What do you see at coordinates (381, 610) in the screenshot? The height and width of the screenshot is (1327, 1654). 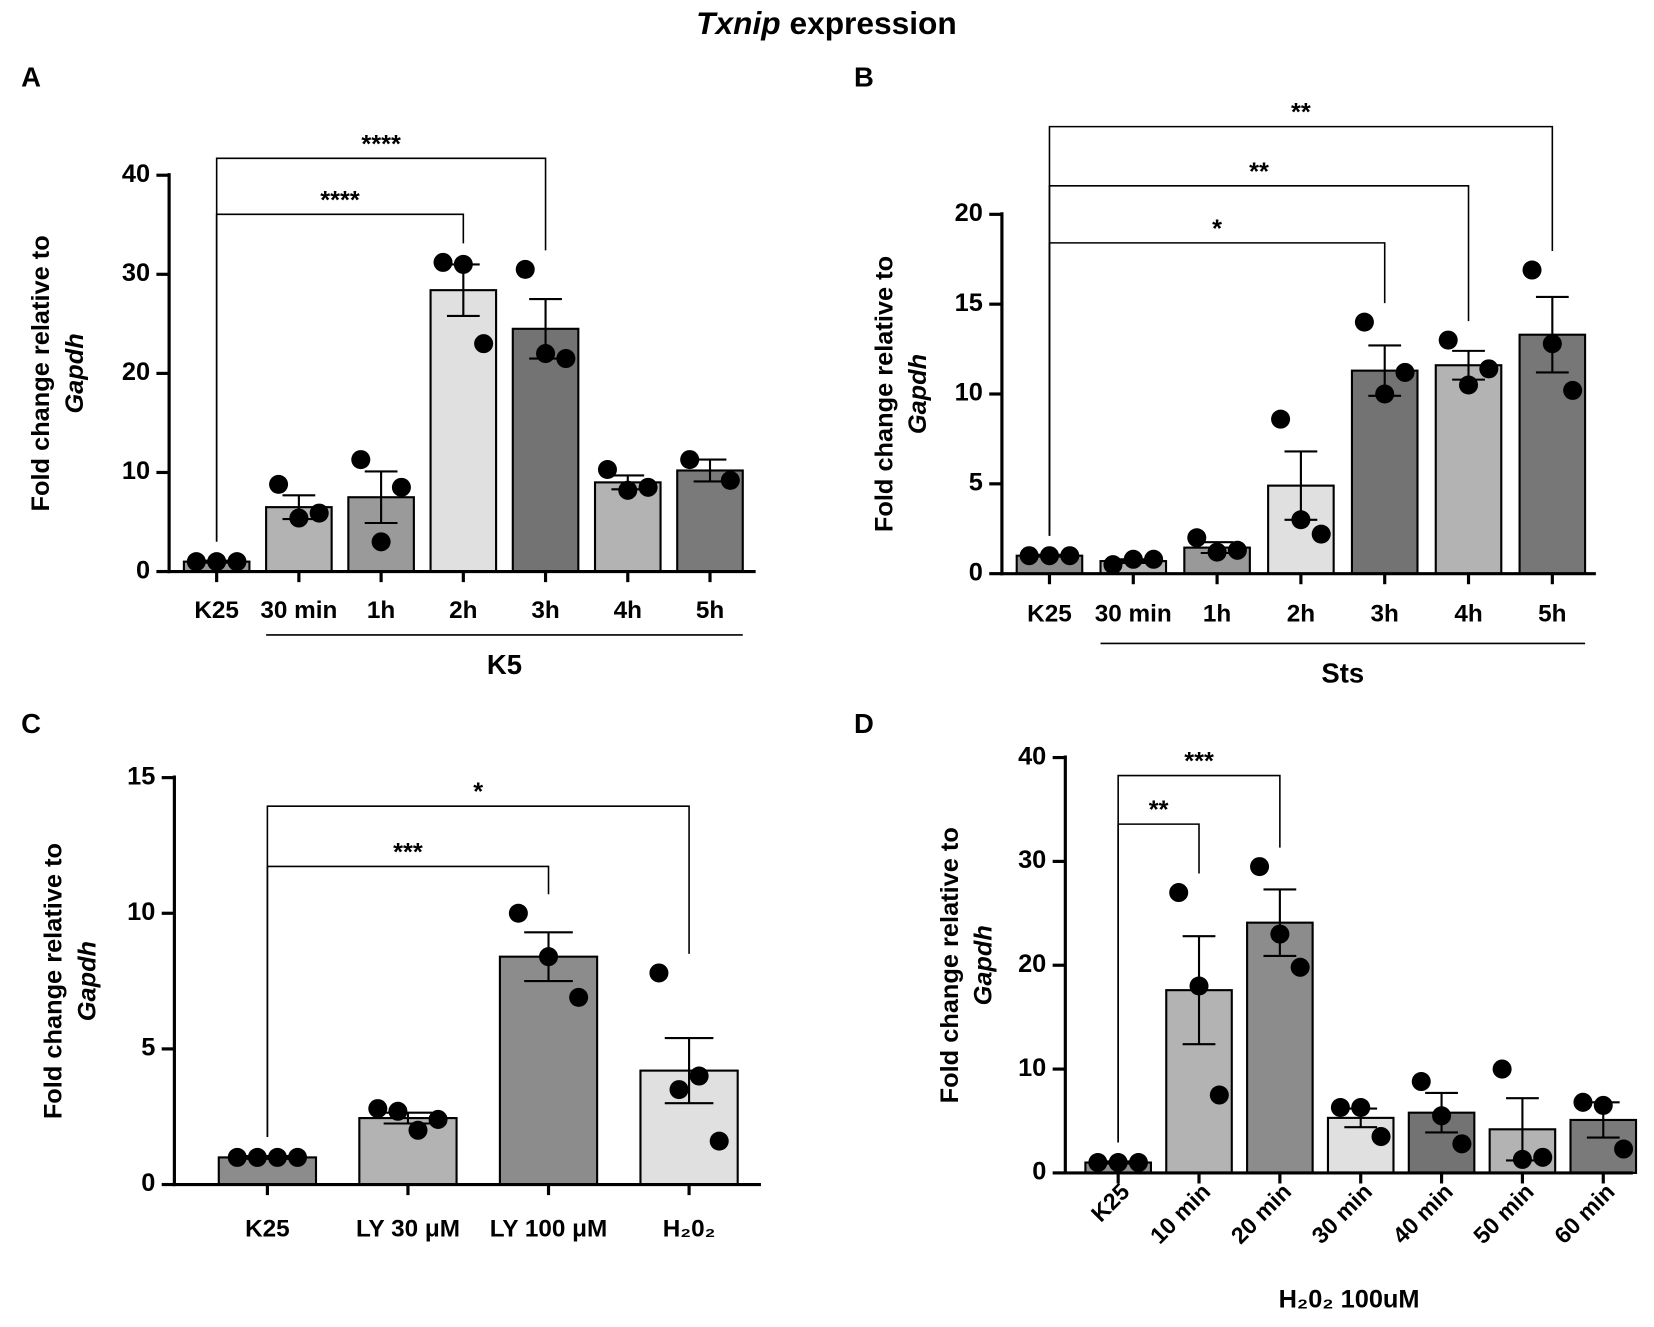 I see `x-tick-label: 1h` at bounding box center [381, 610].